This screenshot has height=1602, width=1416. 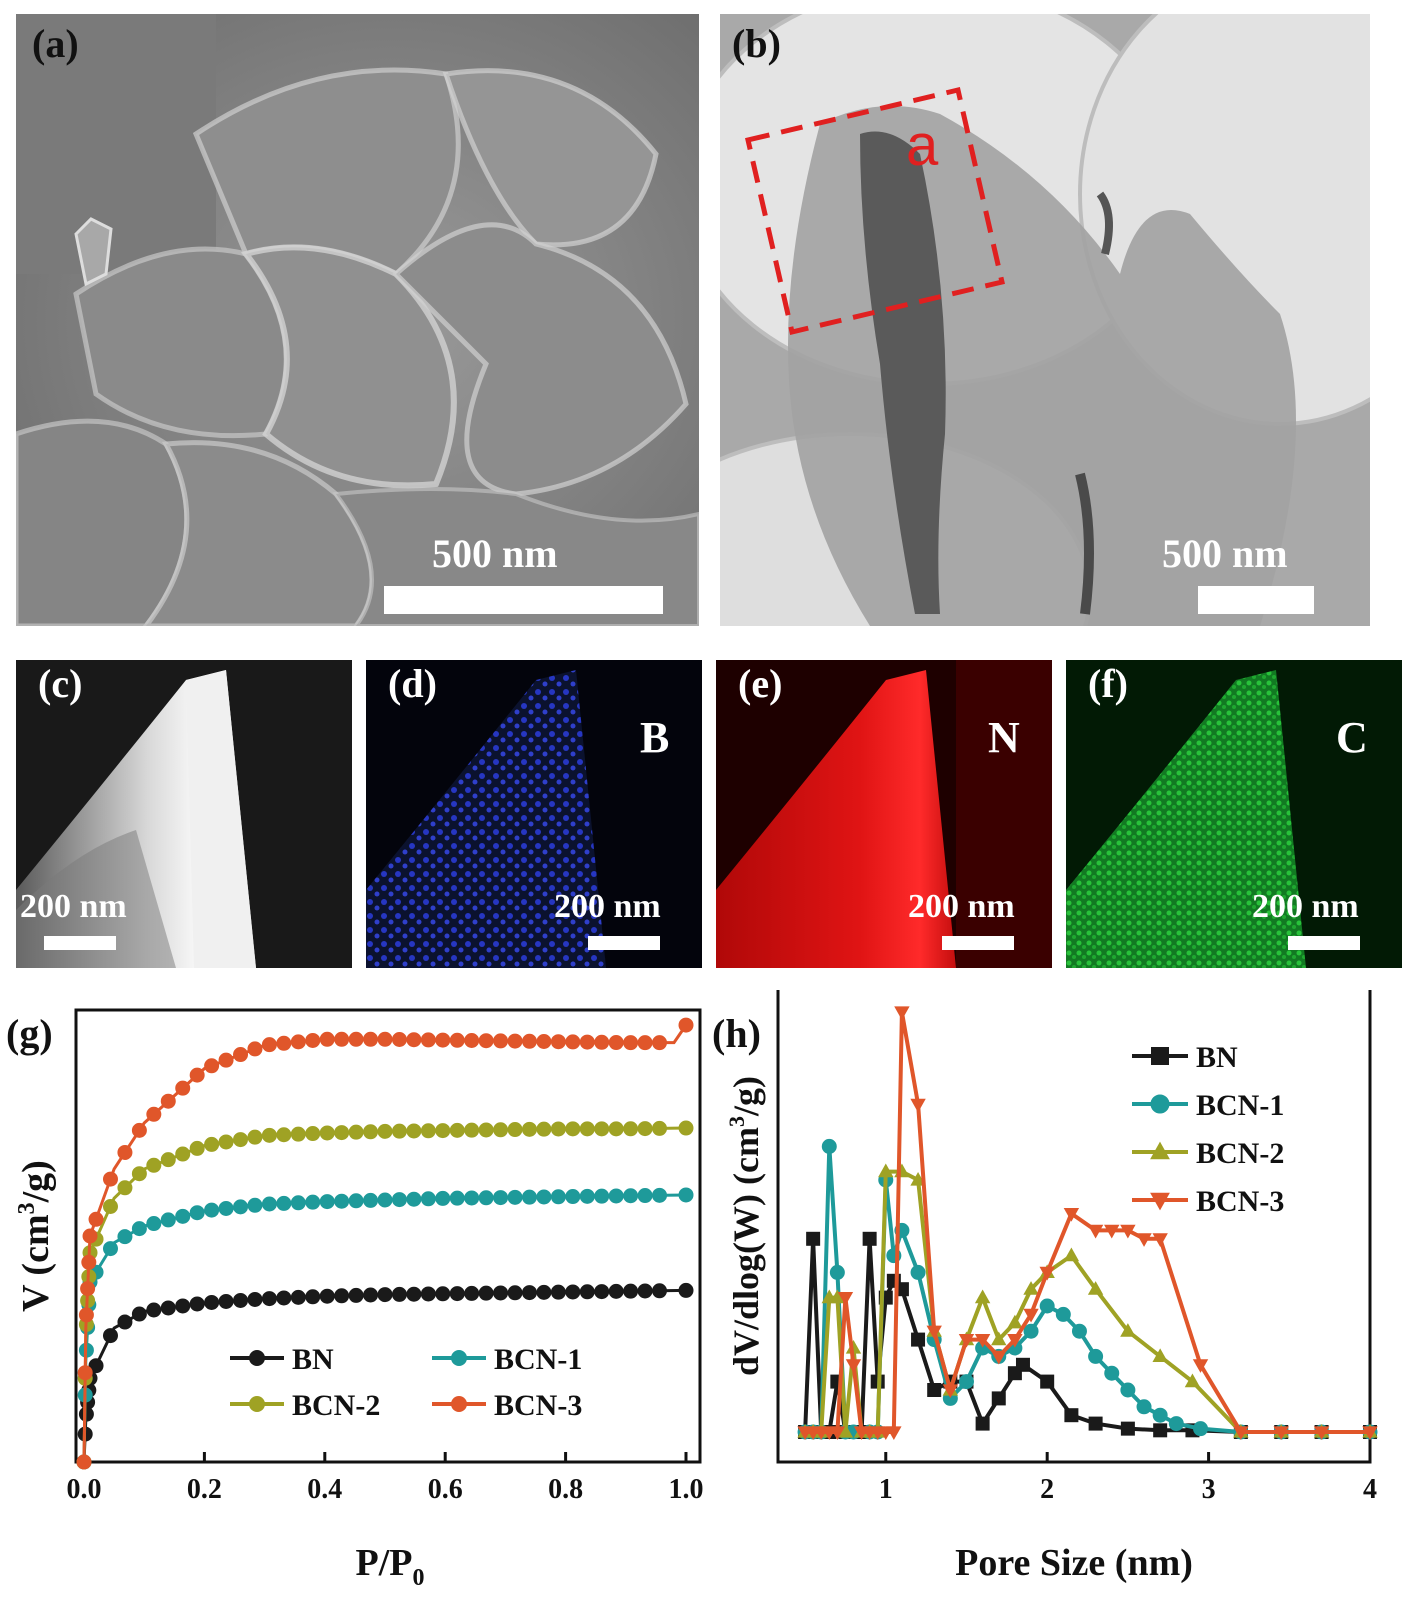 I want to click on series-markers-bn, so click(x=385, y=1376).